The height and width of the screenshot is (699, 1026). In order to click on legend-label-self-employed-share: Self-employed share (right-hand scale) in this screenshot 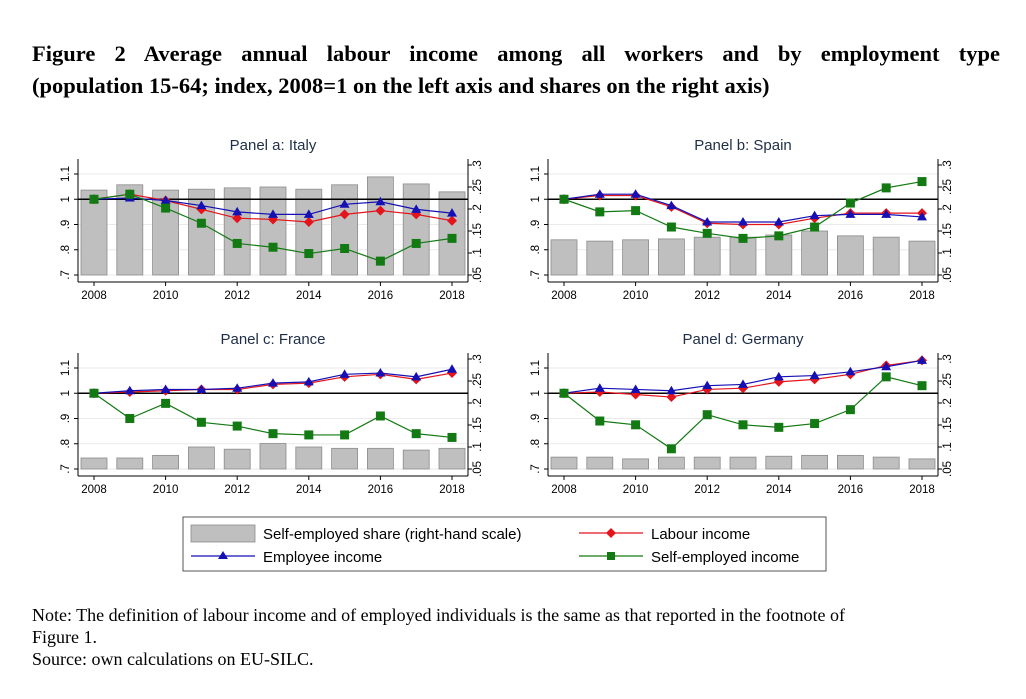, I will do `click(392, 534)`.